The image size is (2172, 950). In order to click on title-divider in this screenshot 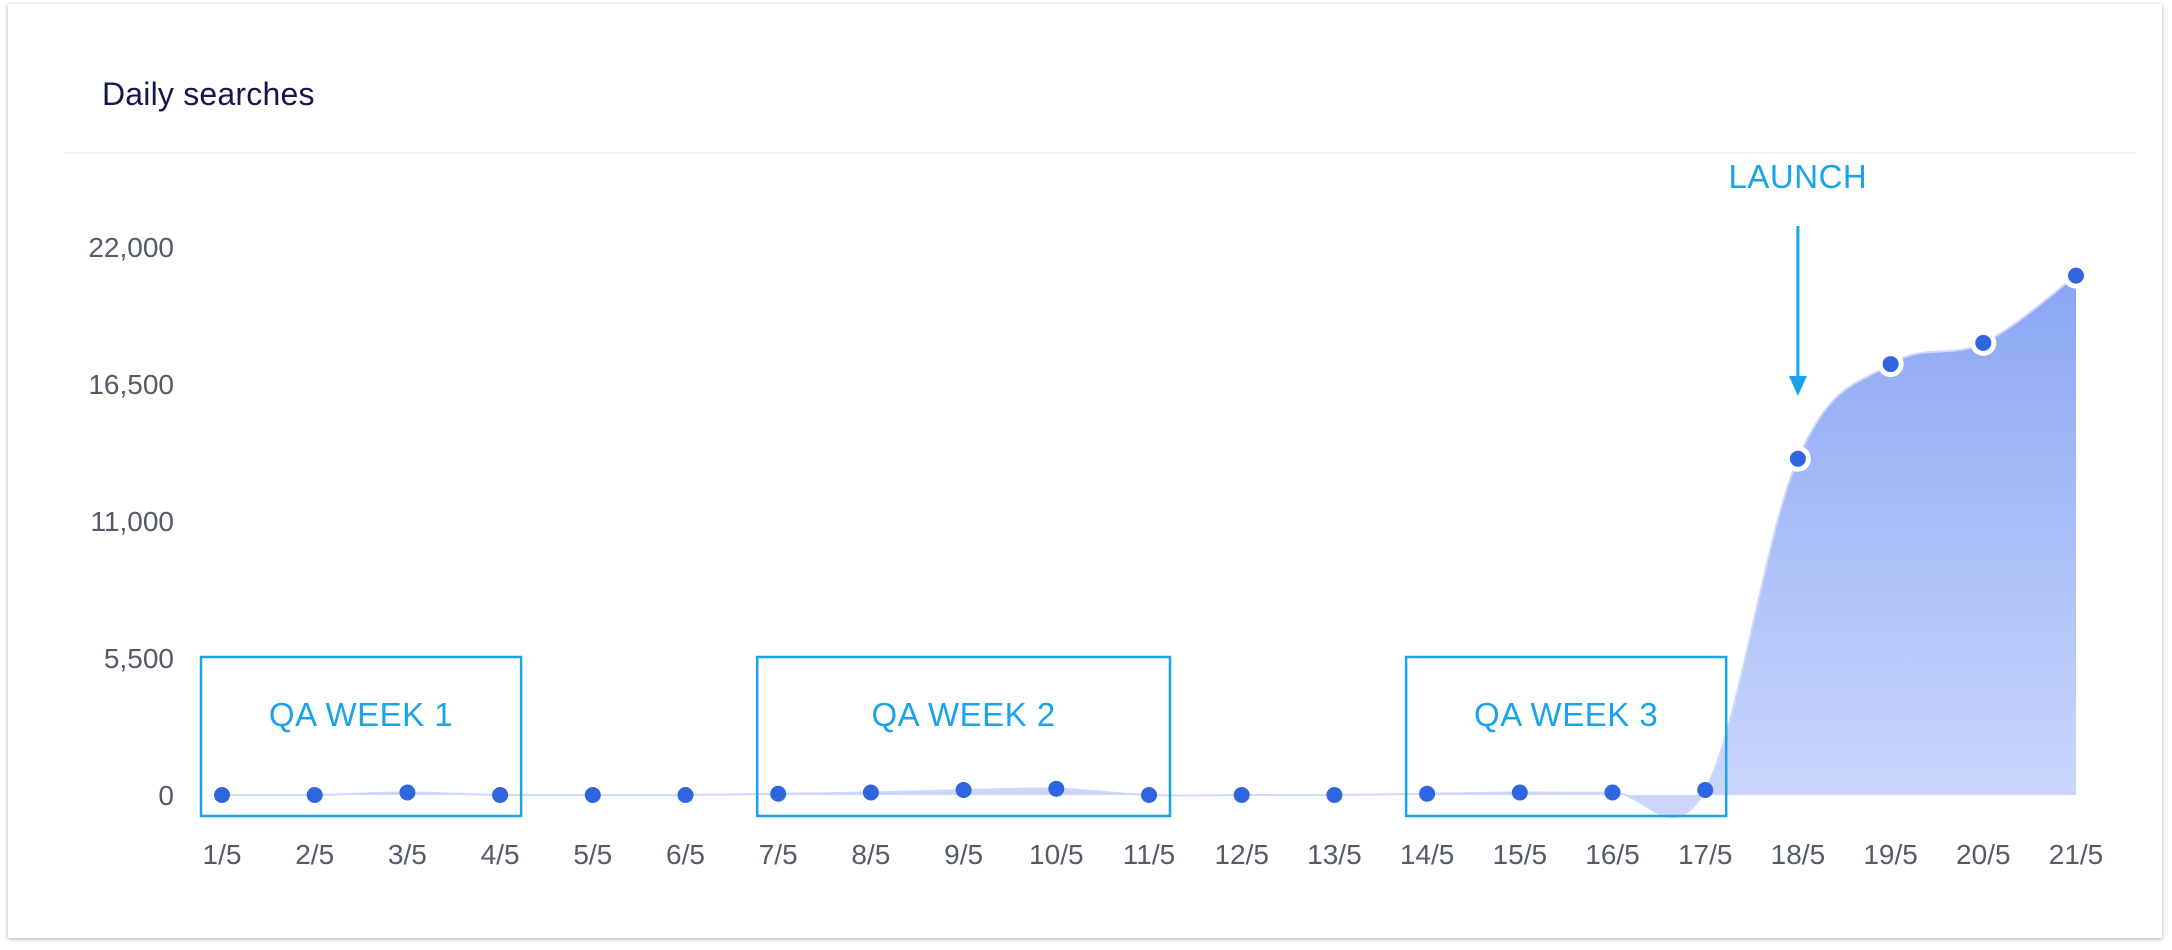, I will do `click(1100, 153)`.